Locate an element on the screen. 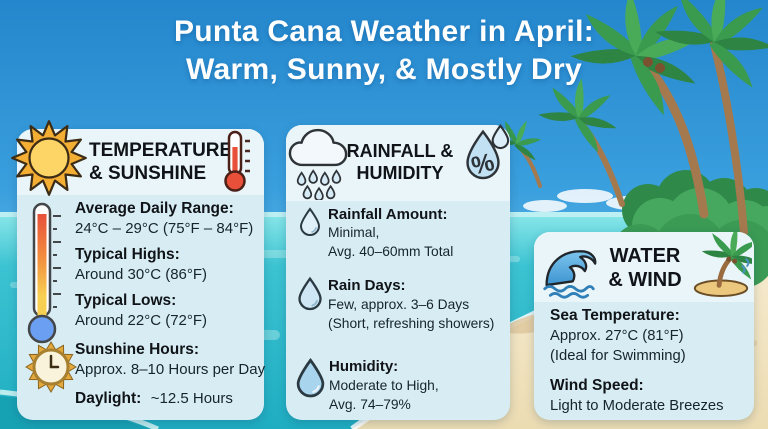  stat-typical-lows: Typical Lows: Around 22°C (72°F) is located at coordinates (166, 311).